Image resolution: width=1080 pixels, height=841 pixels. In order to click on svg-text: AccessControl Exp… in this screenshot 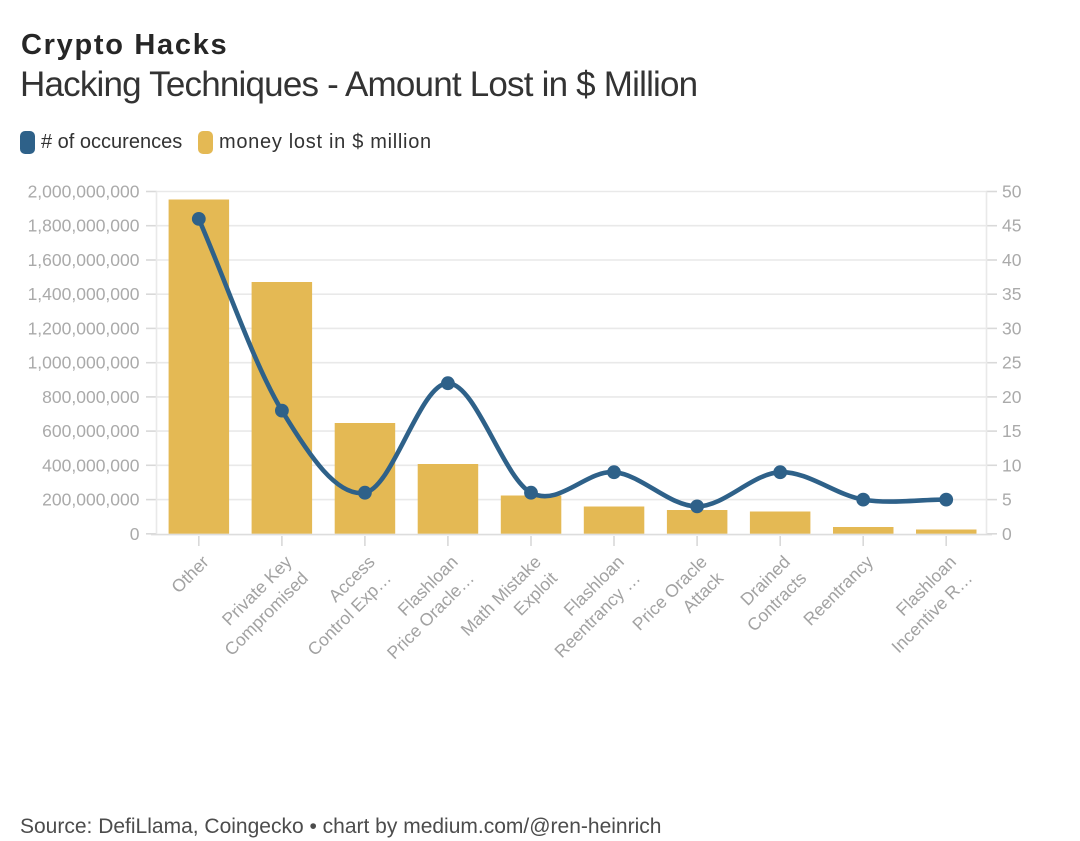, I will do `click(341, 606)`.